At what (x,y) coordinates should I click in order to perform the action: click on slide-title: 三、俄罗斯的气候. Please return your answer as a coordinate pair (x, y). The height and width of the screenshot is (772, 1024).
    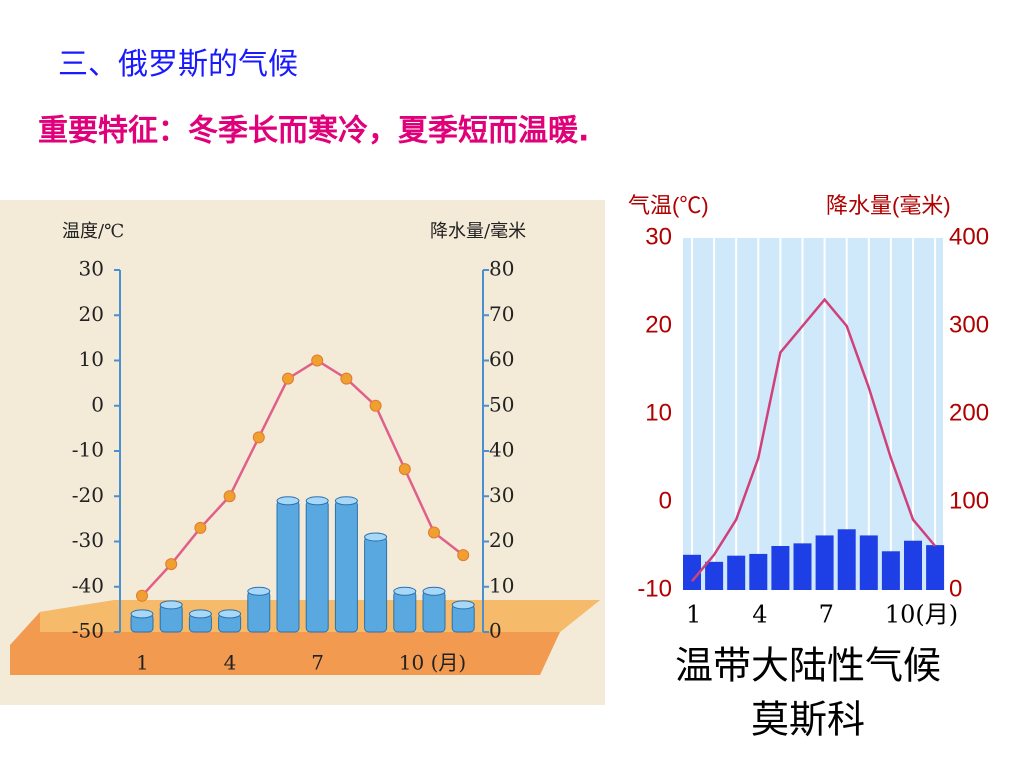
    Looking at the image, I should click on (178, 64).